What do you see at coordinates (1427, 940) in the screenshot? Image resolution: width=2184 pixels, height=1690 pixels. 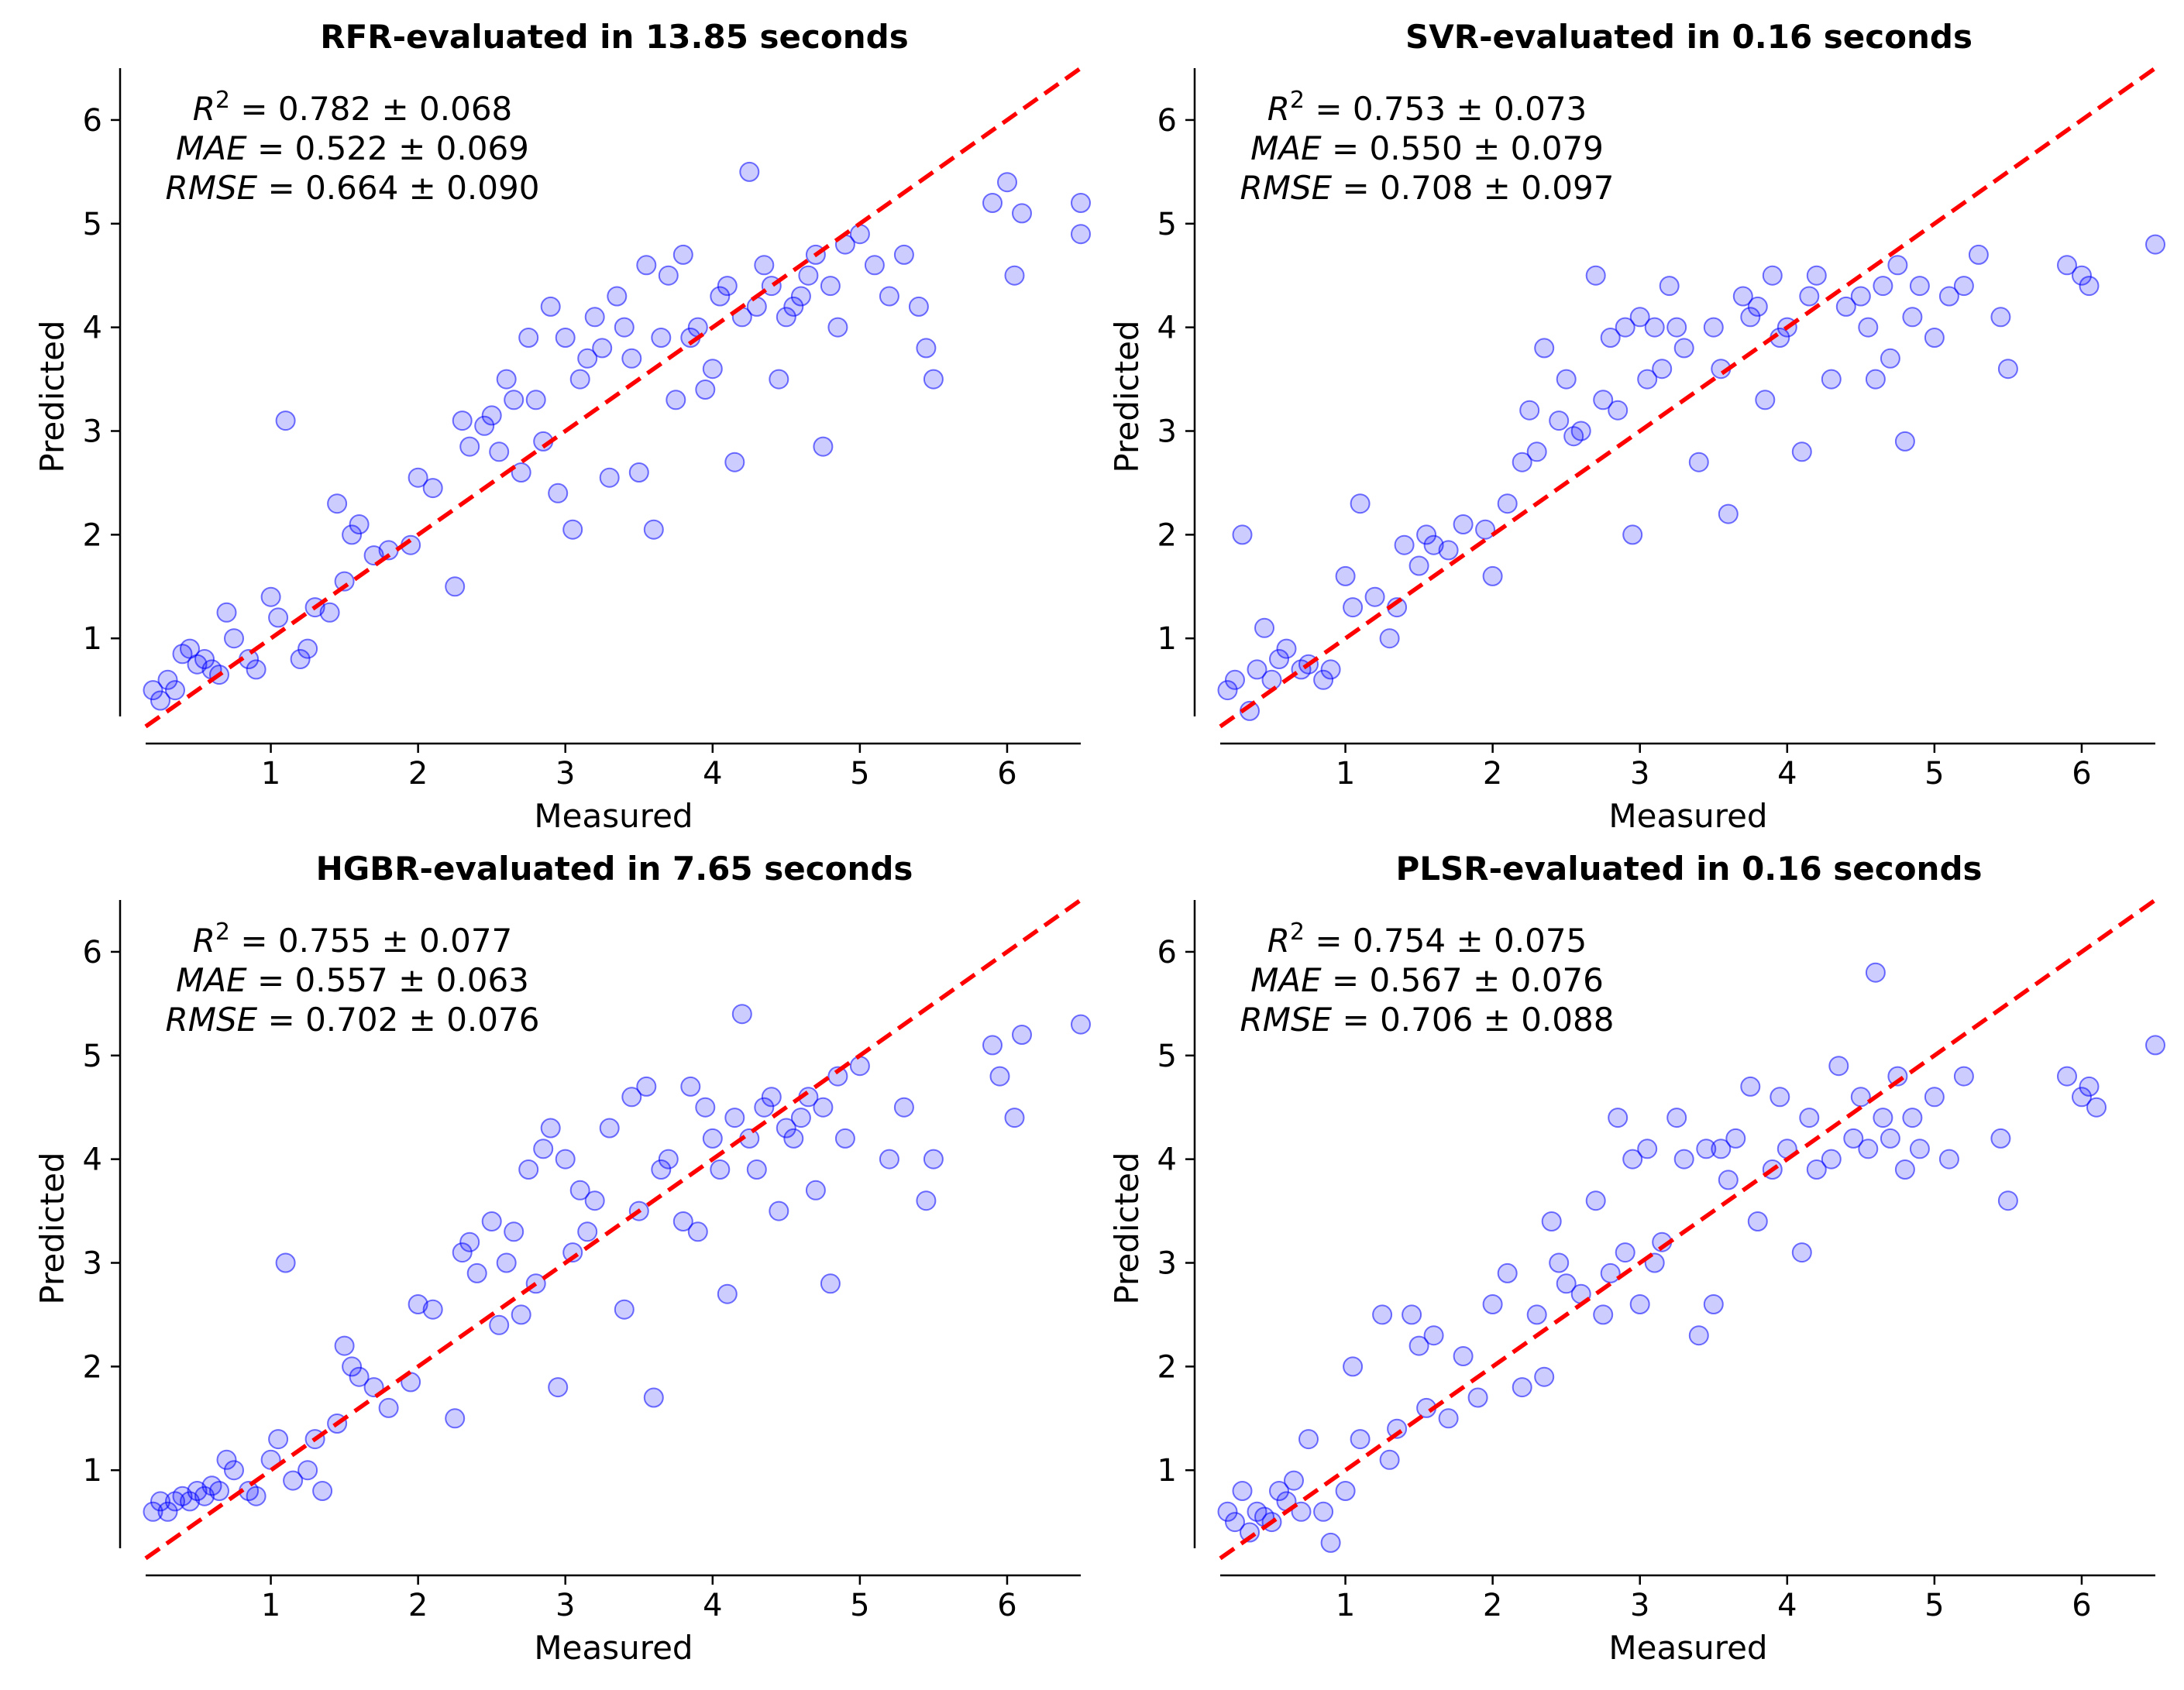 I see `stat-r2: R2 = 0.754 ± 0.075` at bounding box center [1427, 940].